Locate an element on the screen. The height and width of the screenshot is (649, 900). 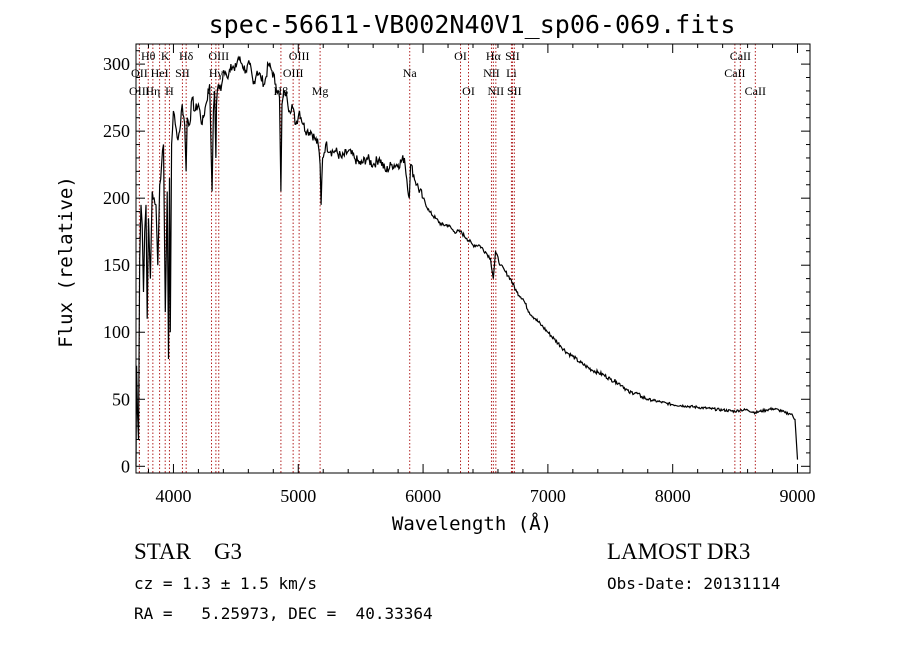
line-label-18: OIII is located at coordinates (139, 91).